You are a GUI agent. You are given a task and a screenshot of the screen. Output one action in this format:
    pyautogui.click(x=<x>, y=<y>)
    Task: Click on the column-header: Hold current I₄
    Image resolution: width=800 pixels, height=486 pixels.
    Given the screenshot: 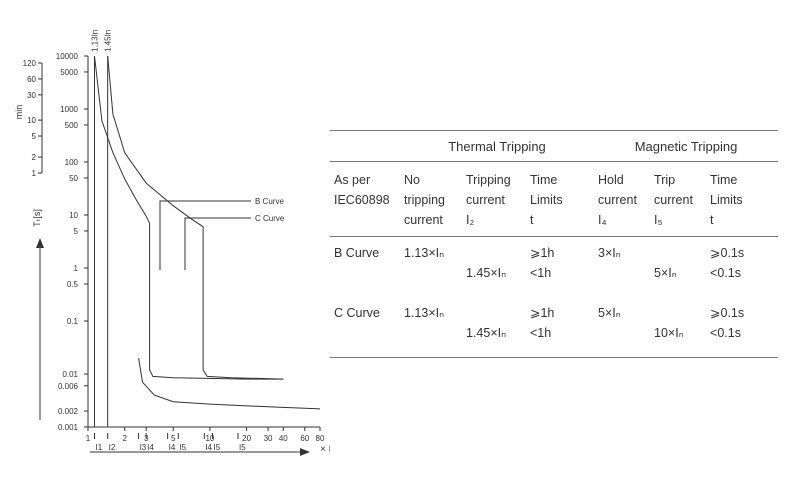 What is the action you would take?
    pyautogui.click(x=622, y=199)
    